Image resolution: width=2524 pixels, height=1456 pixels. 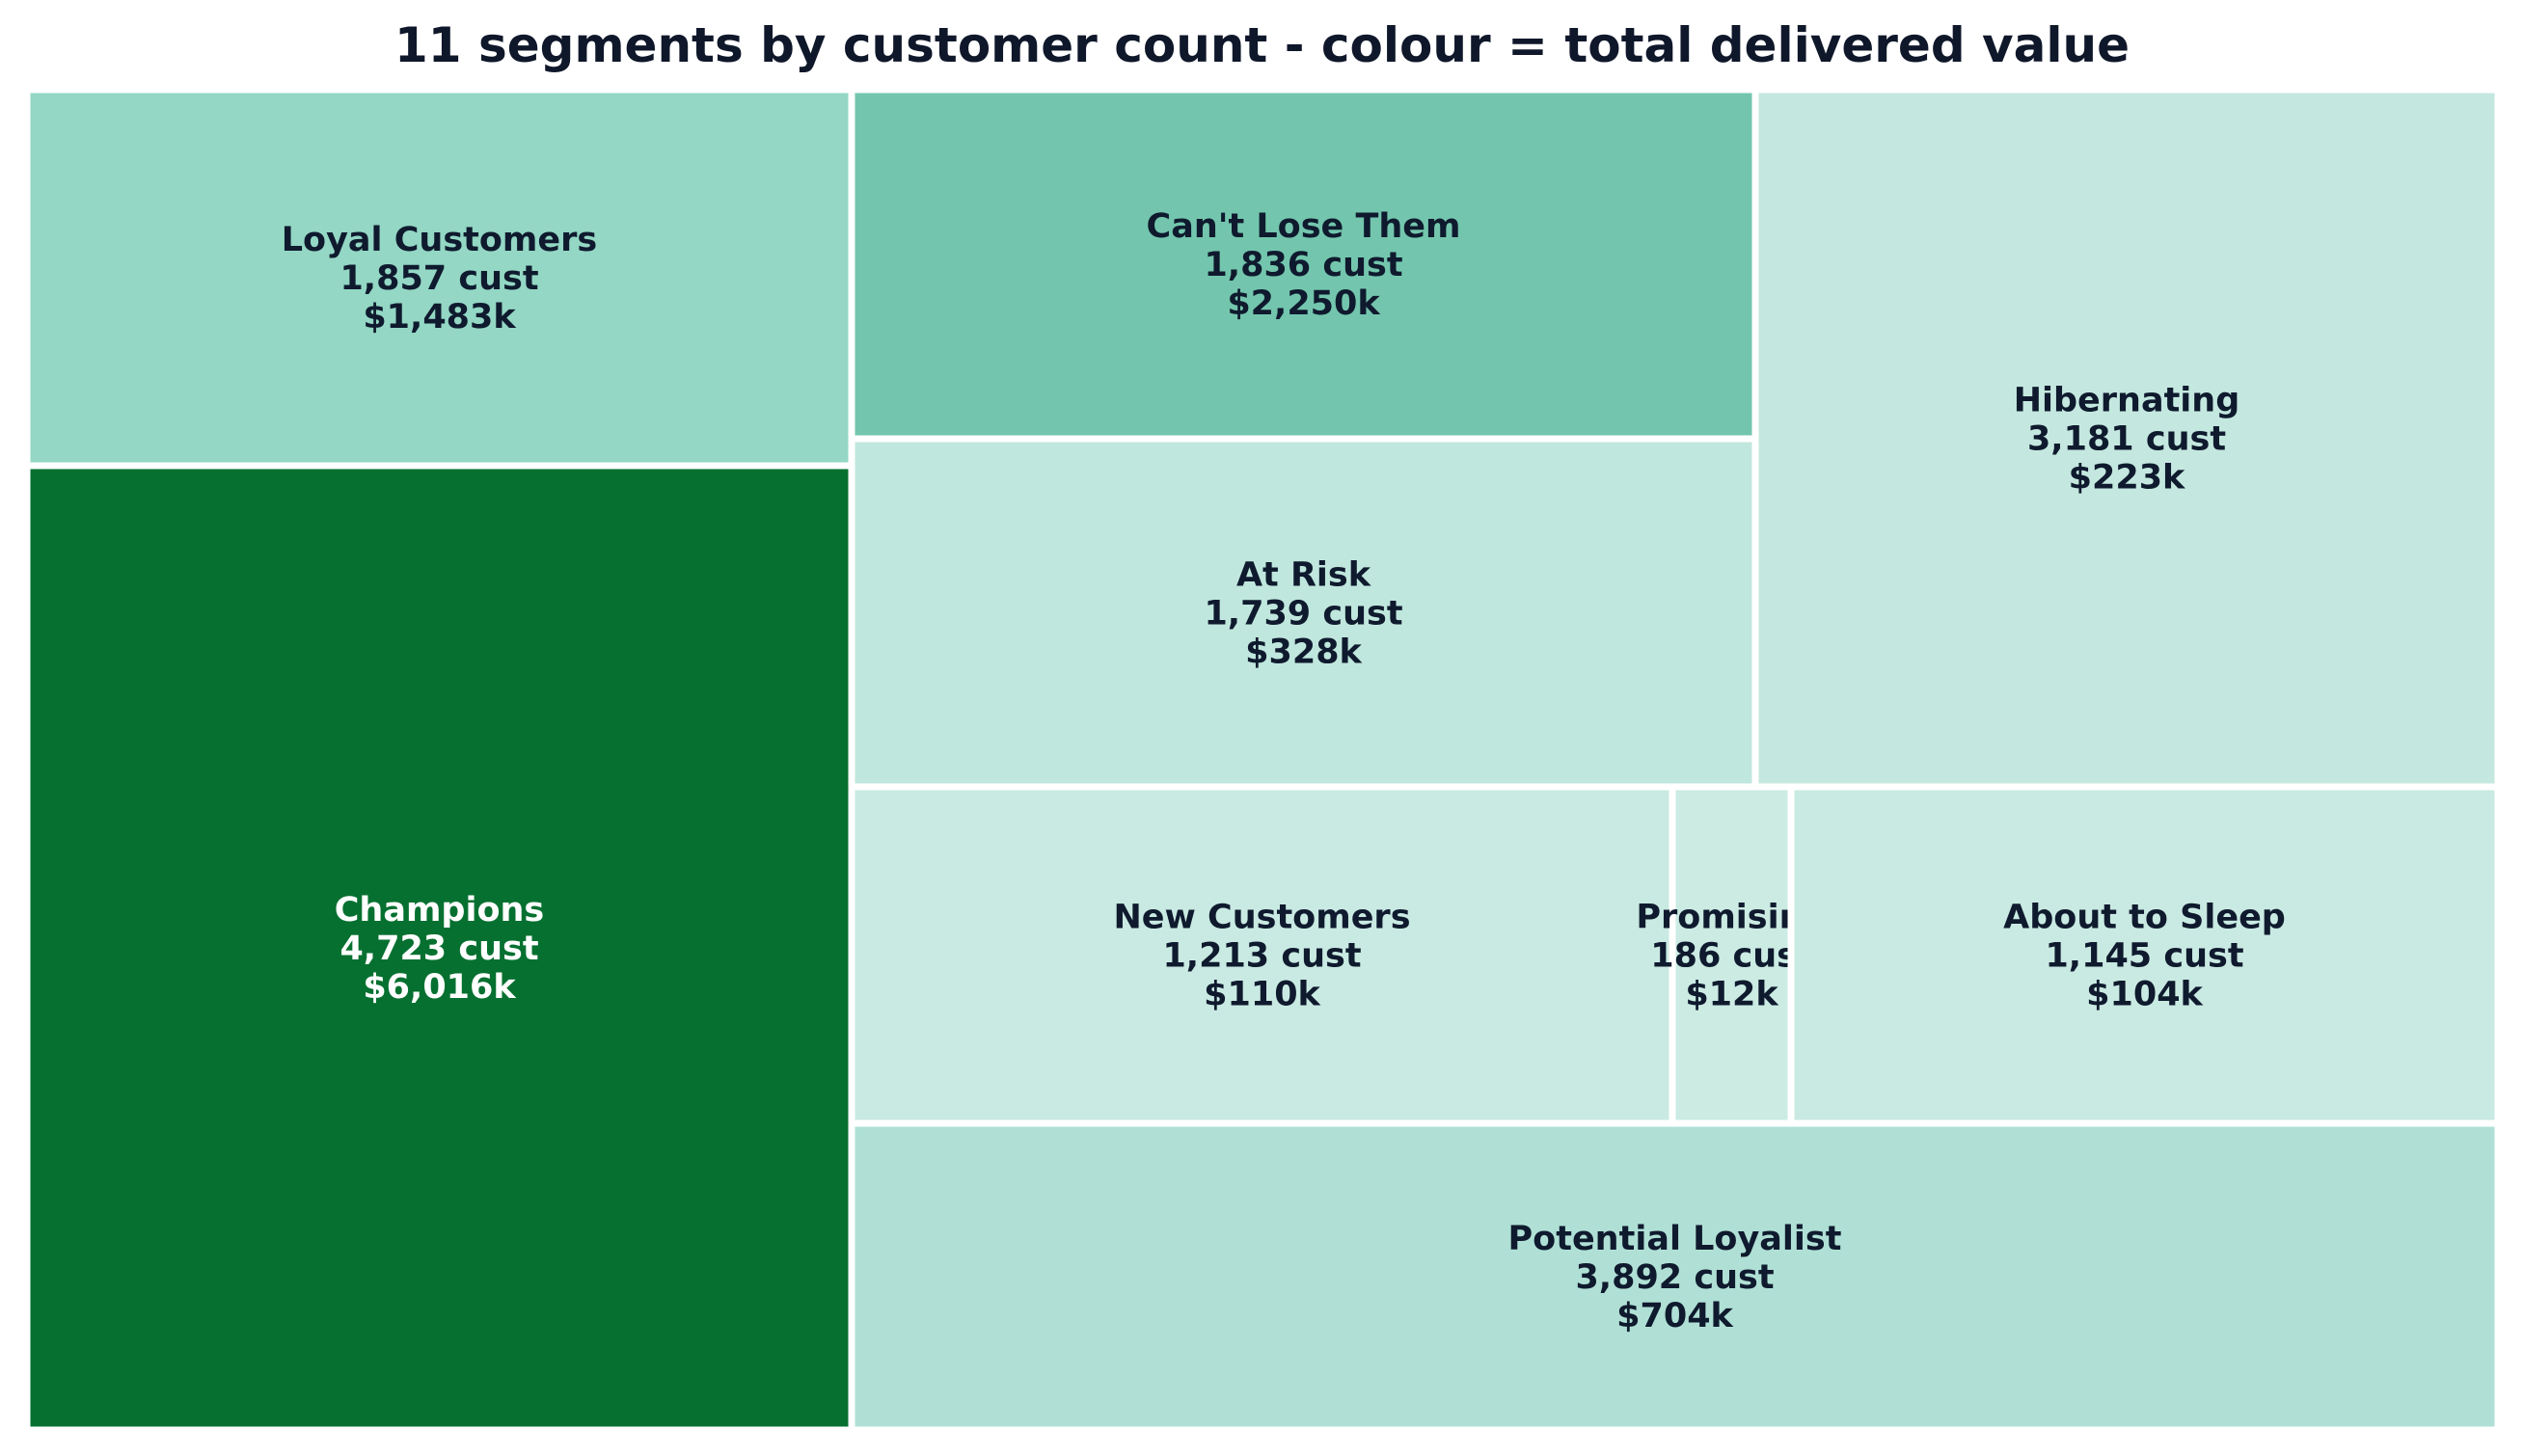 I want to click on treemap-label-potential-loyalist-name: Potential Loyalist, so click(x=1675, y=1239).